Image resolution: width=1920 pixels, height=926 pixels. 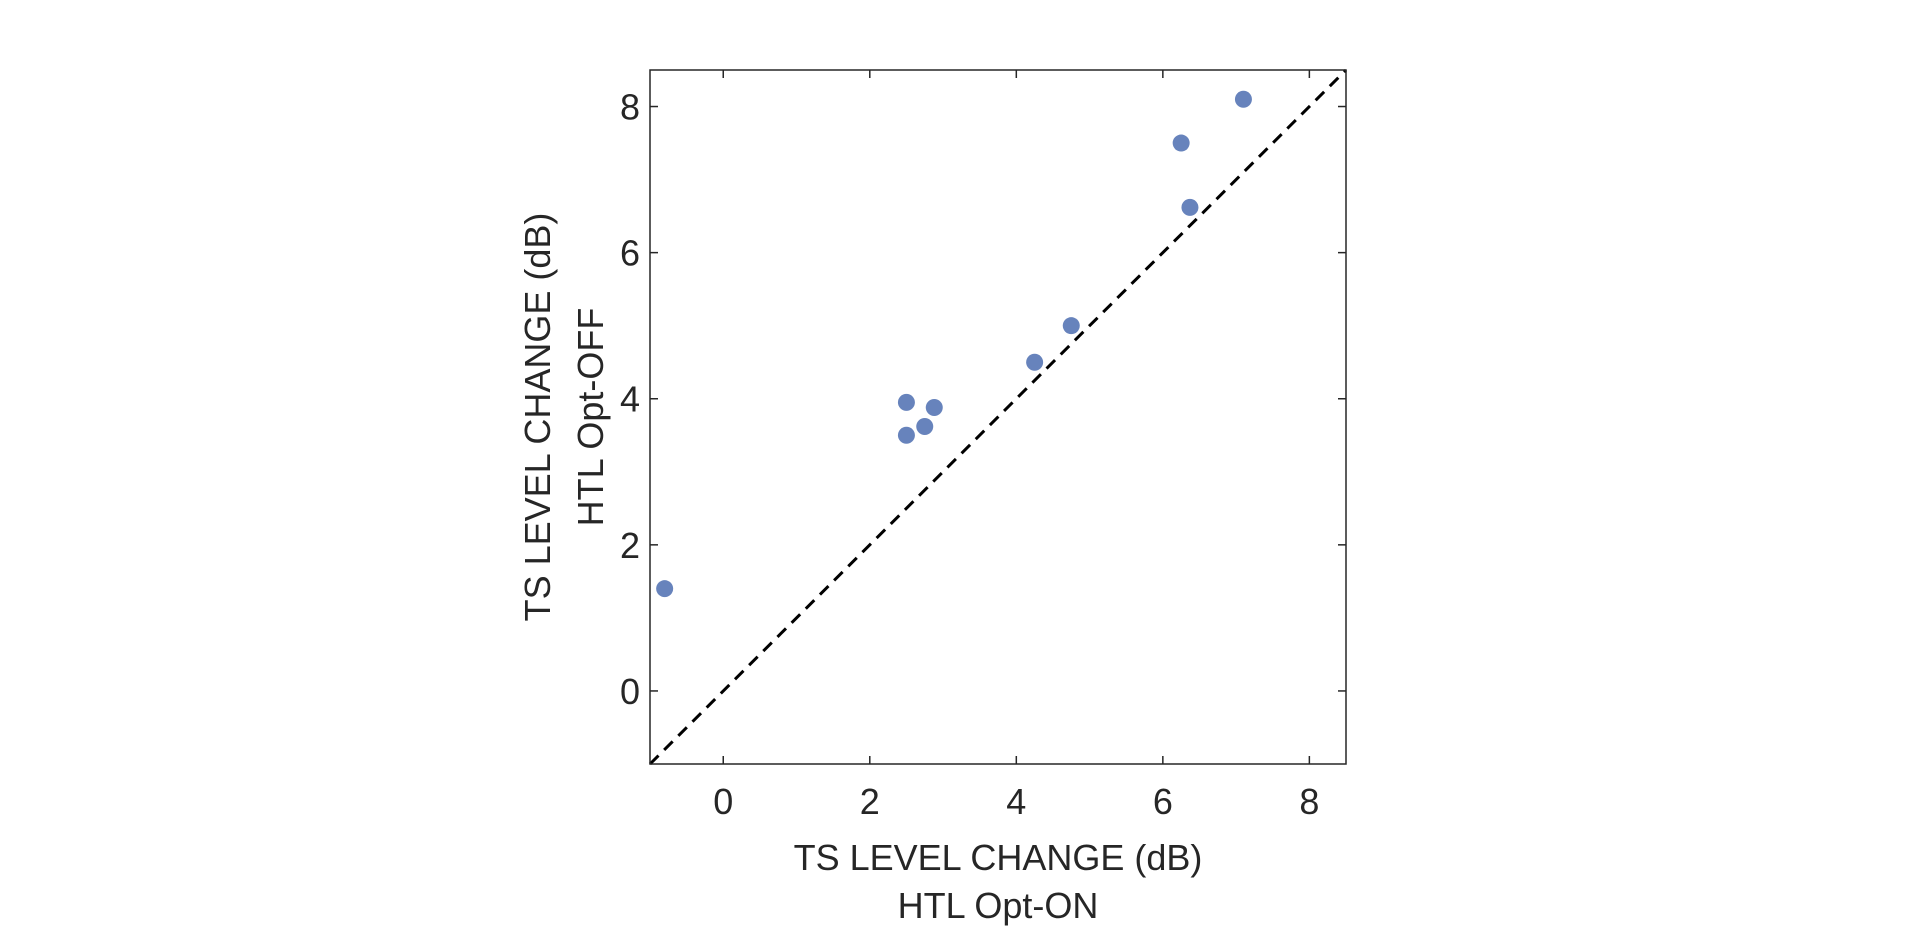 I want to click on x-axis-label-line1: TS LEVEL CHANGE (dB), so click(x=998, y=857).